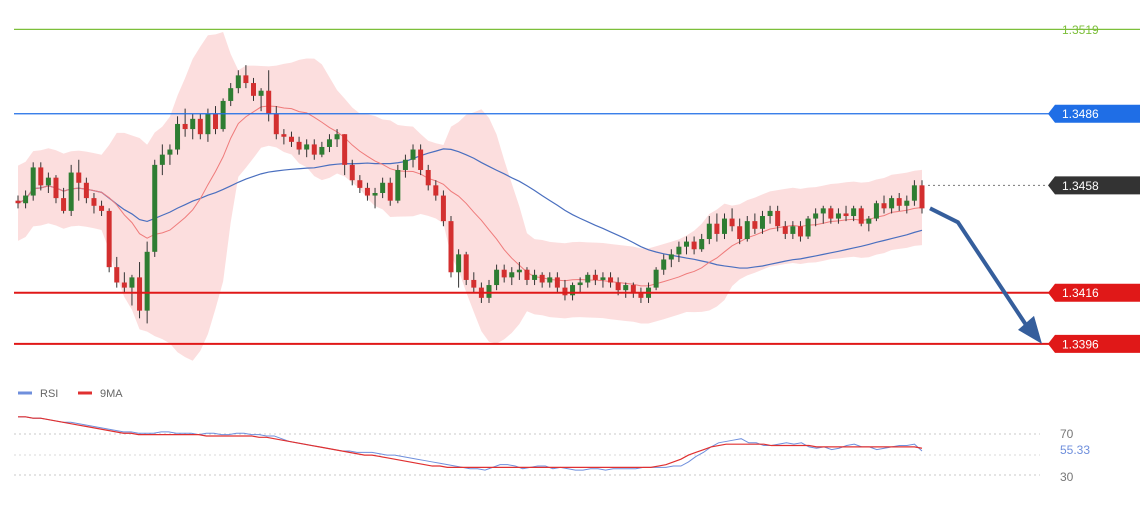 The image size is (1140, 505). What do you see at coordinates (1080, 293) in the screenshot?
I see `level-label: 1.3416` at bounding box center [1080, 293].